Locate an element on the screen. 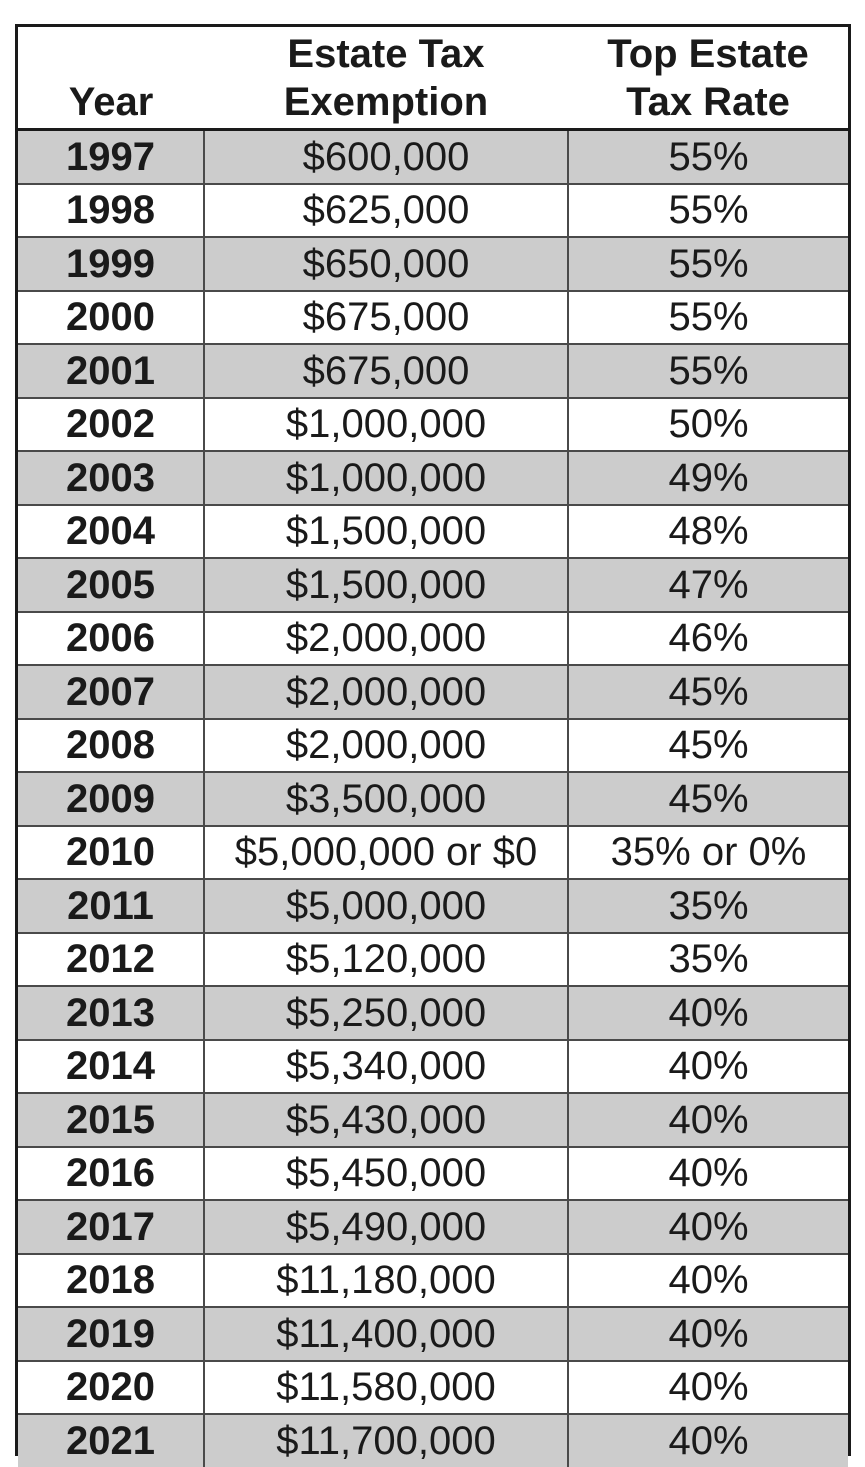 The width and height of the screenshot is (865, 1467). cell-rate: 35% or 0% is located at coordinates (707, 851).